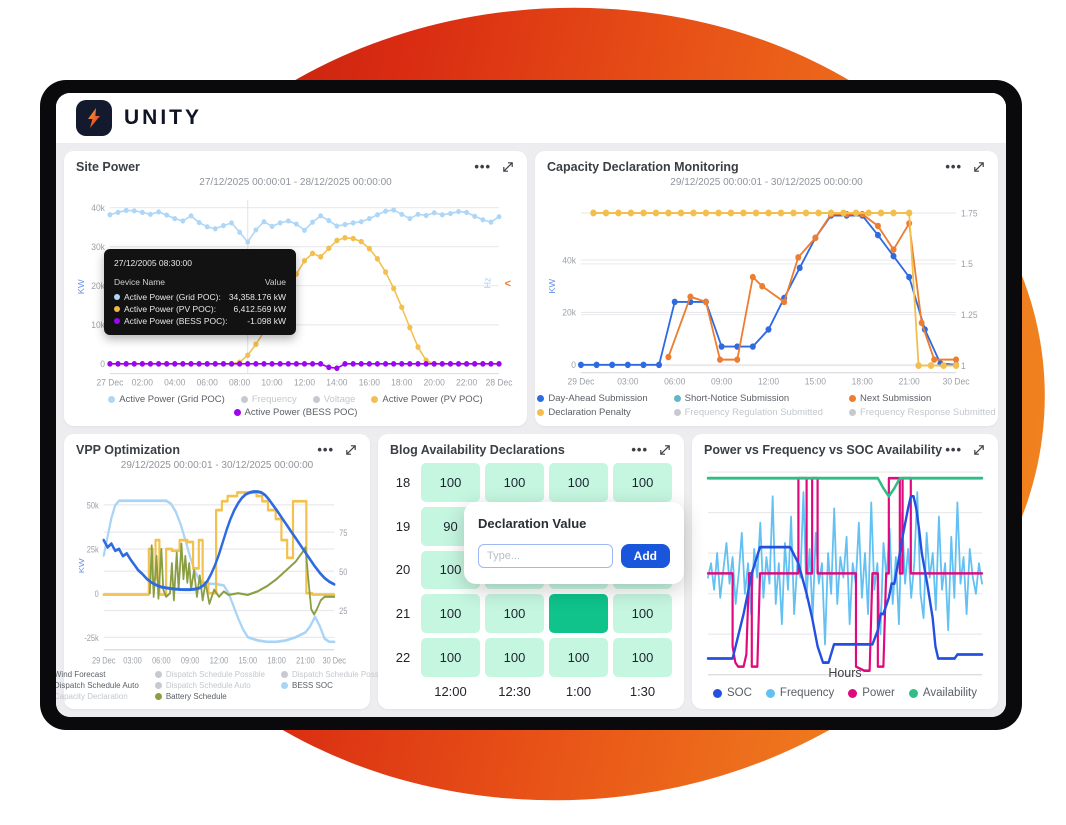 The width and height of the screenshot is (1066, 825). I want to click on tooltip-timestamp: 27/12/2005 08:30:00, so click(153, 263).